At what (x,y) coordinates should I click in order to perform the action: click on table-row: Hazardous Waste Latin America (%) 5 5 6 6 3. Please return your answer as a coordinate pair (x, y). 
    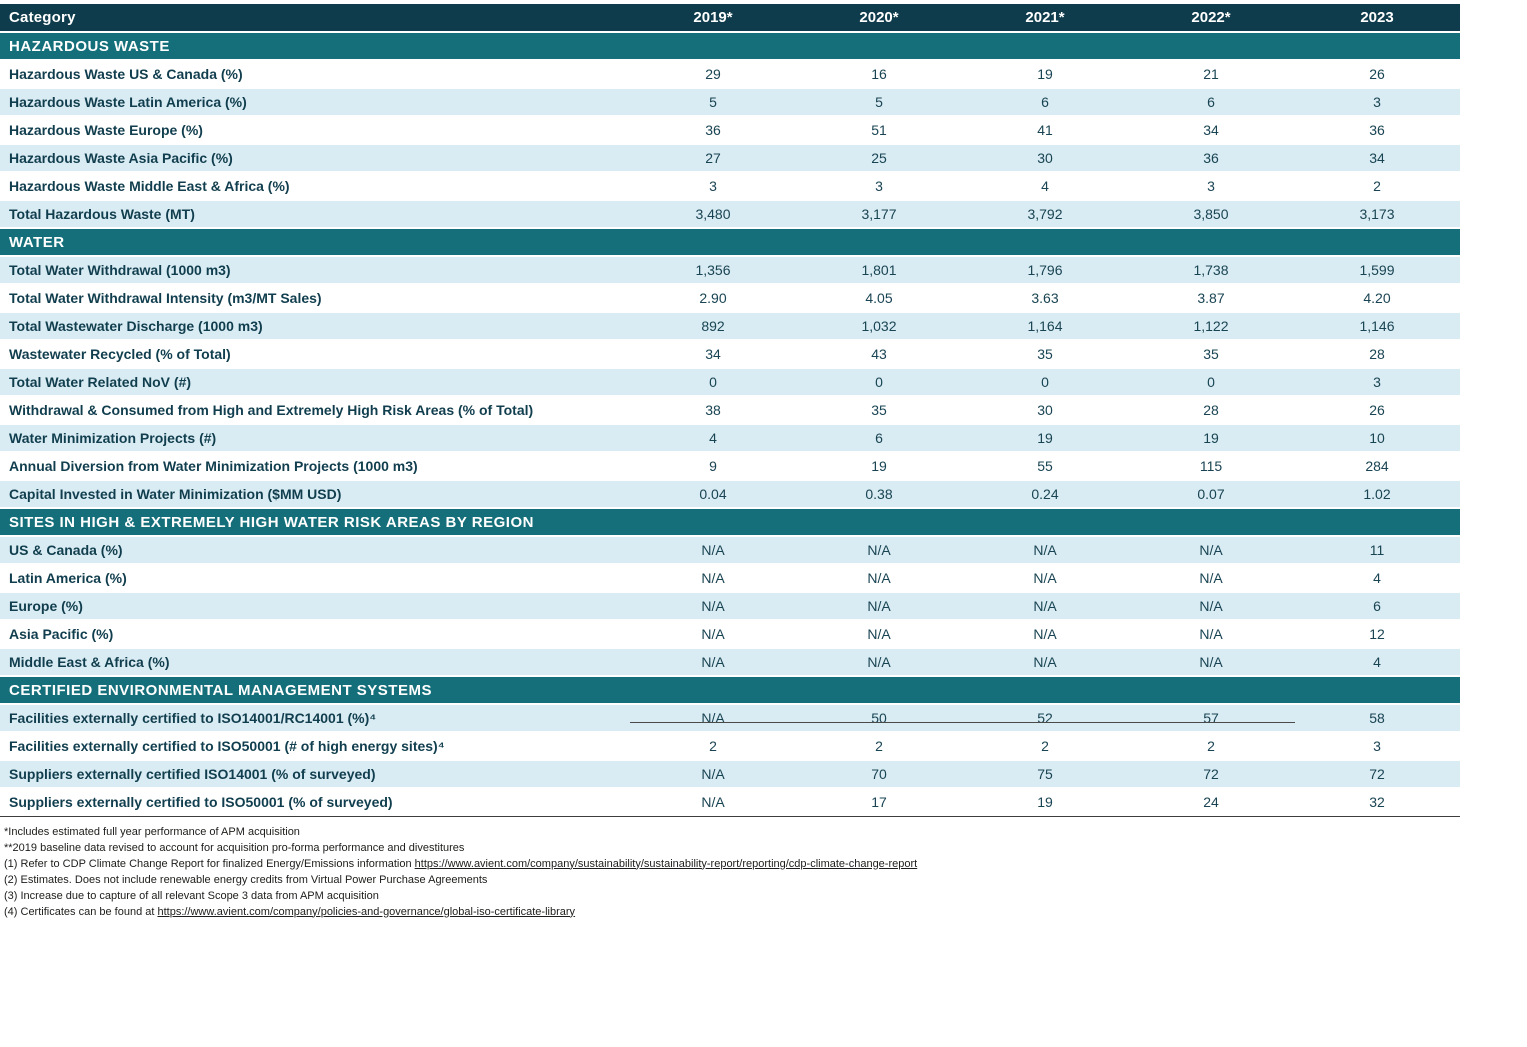
    Looking at the image, I should click on (730, 102).